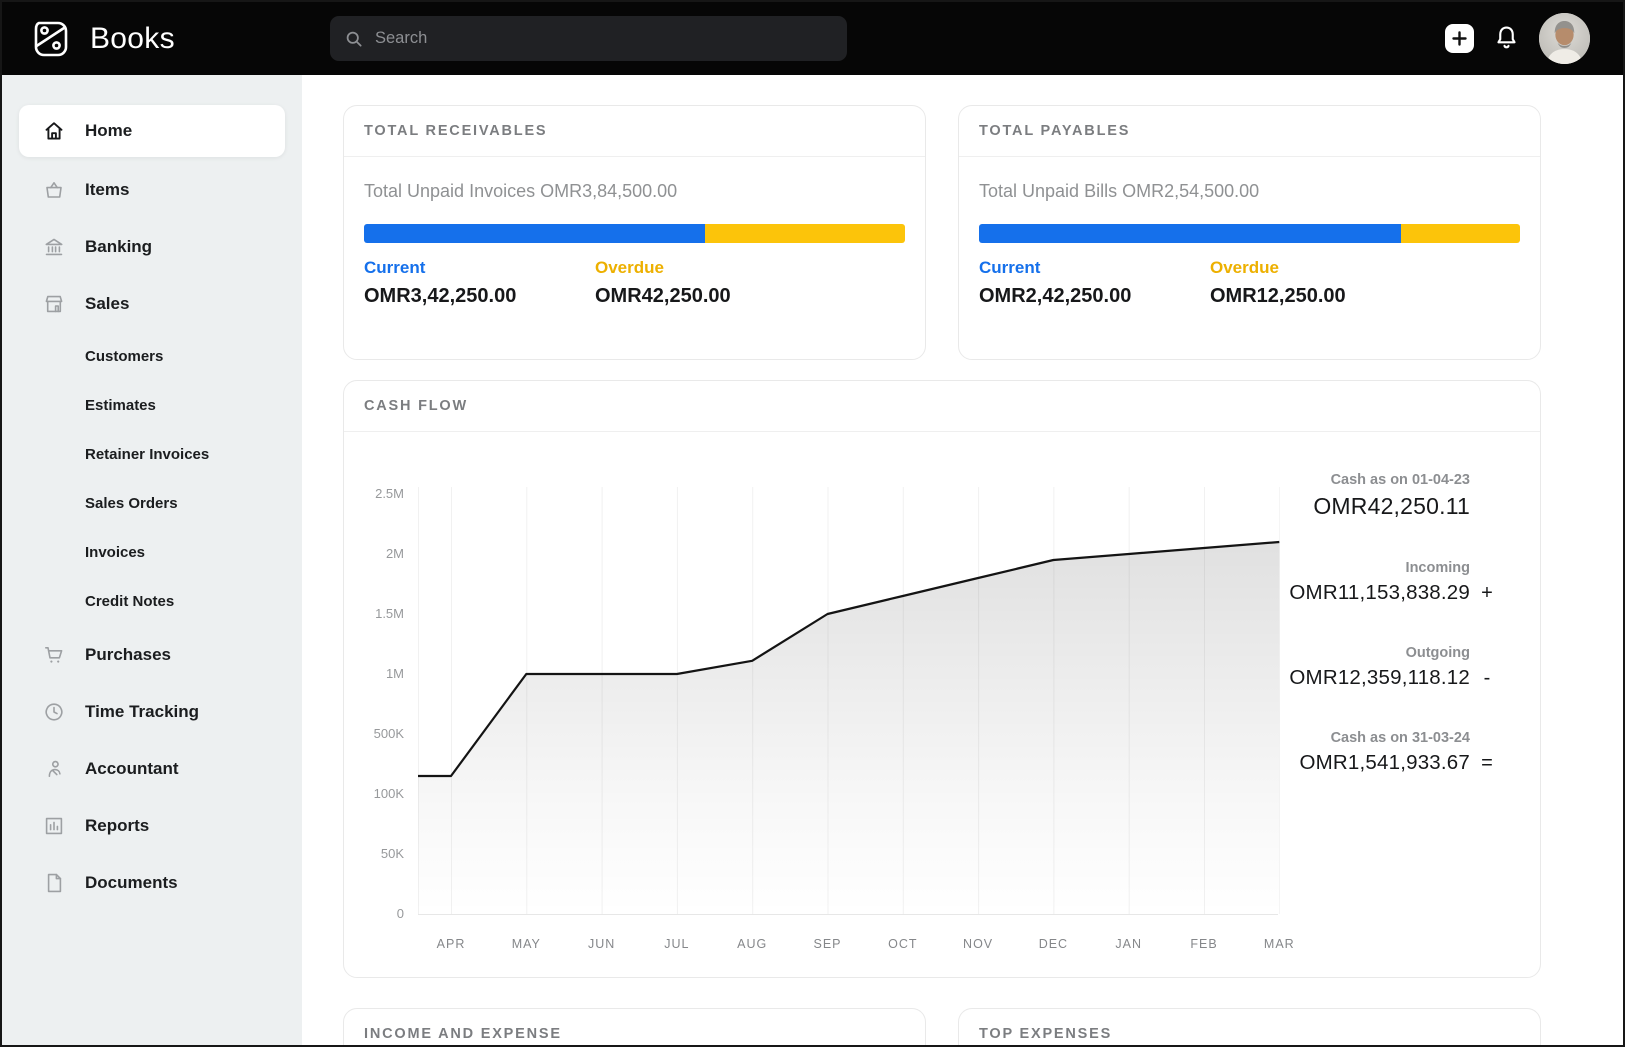  What do you see at coordinates (152, 131) in the screenshot?
I see `sidebar-item-home: Home` at bounding box center [152, 131].